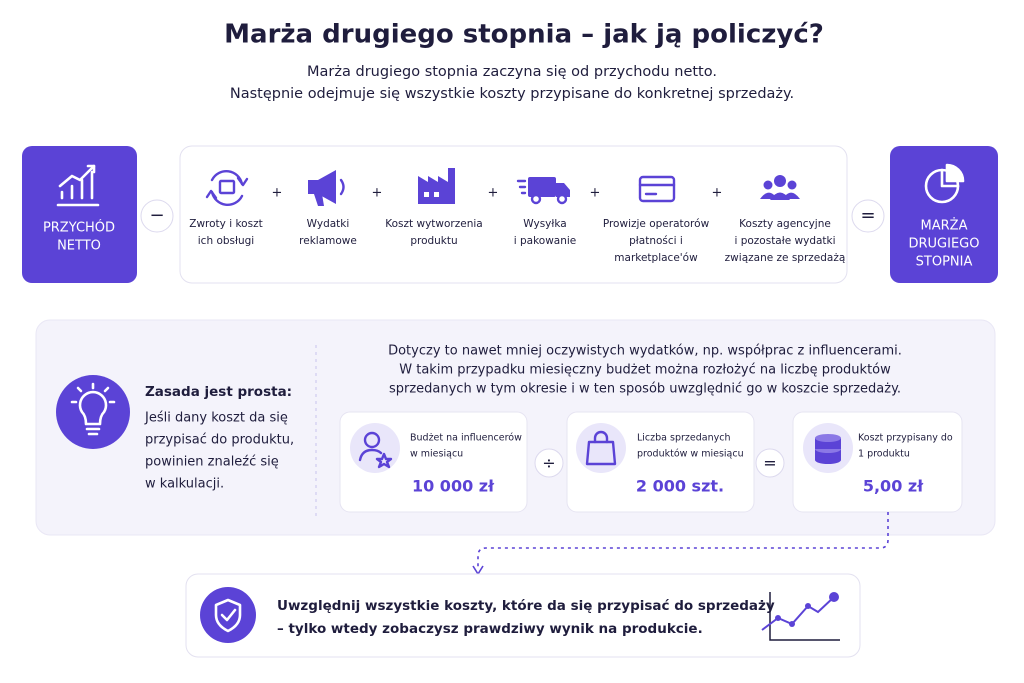 This screenshot has width=1024, height=683. Describe the element at coordinates (905, 438) in the screenshot. I see `card-label: Koszt przypisany do` at that location.